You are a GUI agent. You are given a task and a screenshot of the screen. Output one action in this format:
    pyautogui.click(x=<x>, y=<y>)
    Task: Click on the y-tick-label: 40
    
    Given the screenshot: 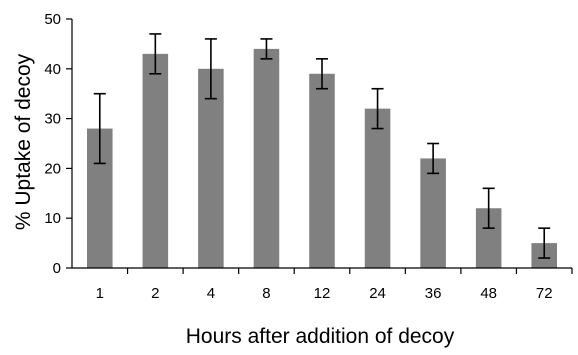 What is the action you would take?
    pyautogui.click(x=52, y=69)
    